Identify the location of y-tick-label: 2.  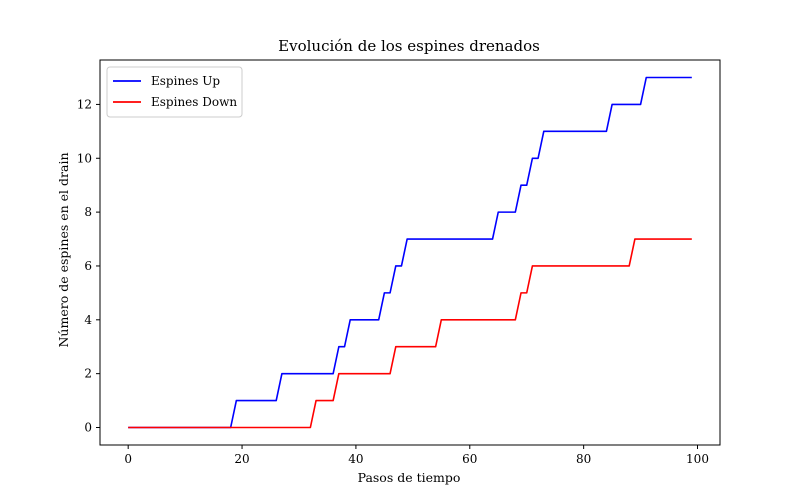
(88, 374).